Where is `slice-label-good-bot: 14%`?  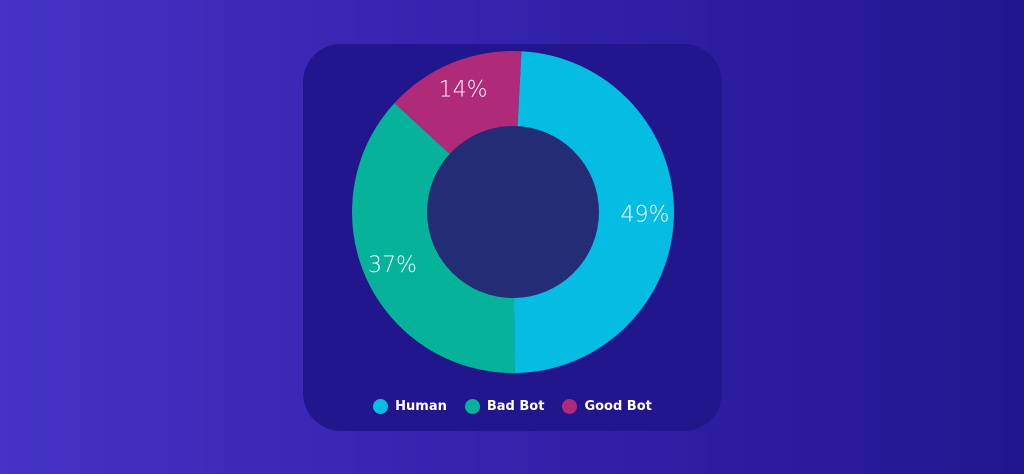 slice-label-good-bot: 14% is located at coordinates (463, 89).